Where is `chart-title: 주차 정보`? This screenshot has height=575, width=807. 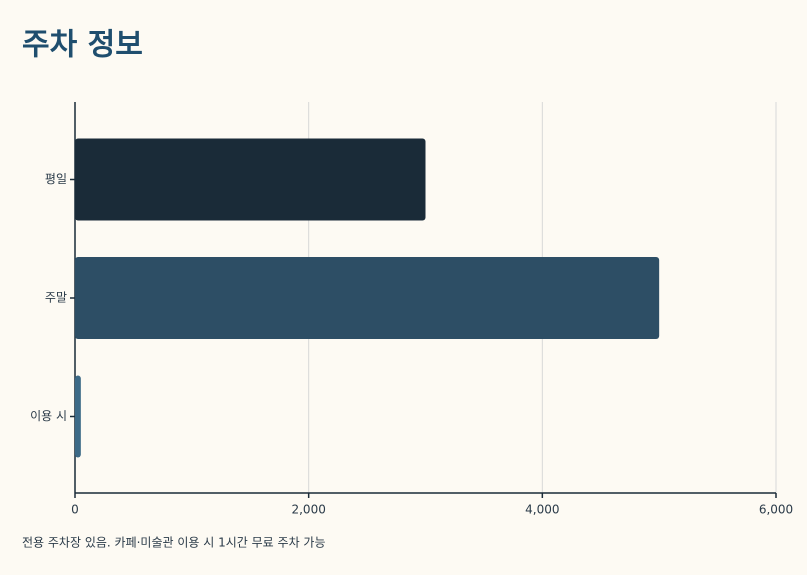
chart-title: 주차 정보 is located at coordinates (82, 45).